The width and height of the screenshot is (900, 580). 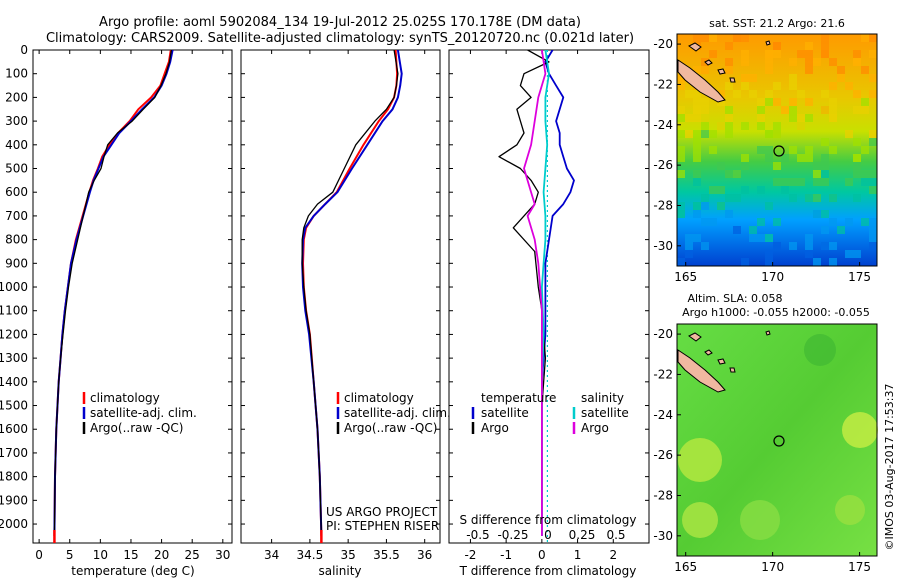 What do you see at coordinates (602, 398) in the screenshot?
I see `legend-title-salinity: salinity` at bounding box center [602, 398].